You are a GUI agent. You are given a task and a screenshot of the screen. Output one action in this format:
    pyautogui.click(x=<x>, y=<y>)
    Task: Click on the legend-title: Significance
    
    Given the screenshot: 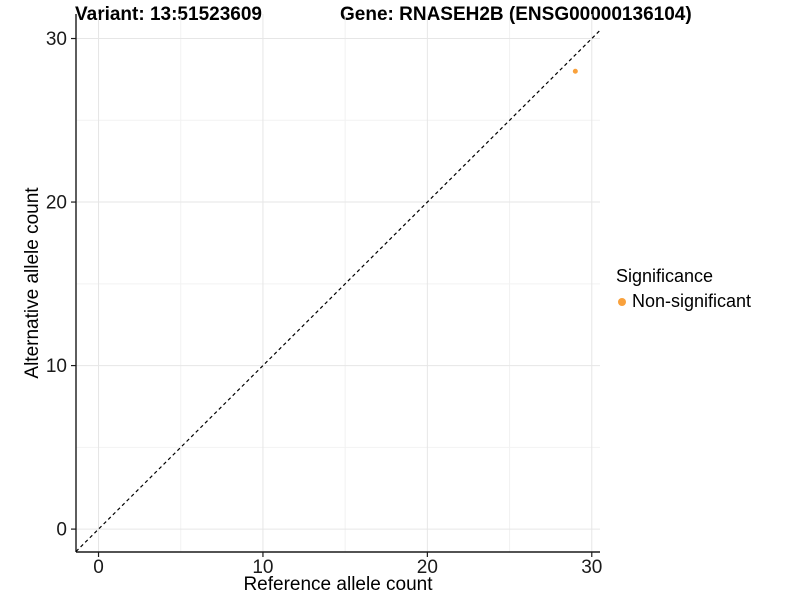 What is the action you would take?
    pyautogui.click(x=665, y=276)
    